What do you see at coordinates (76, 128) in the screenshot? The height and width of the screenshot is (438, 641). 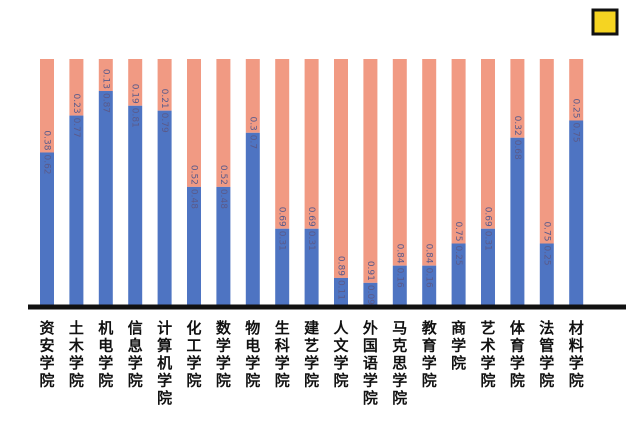 I see `value-label-lower: 0.77` at bounding box center [76, 128].